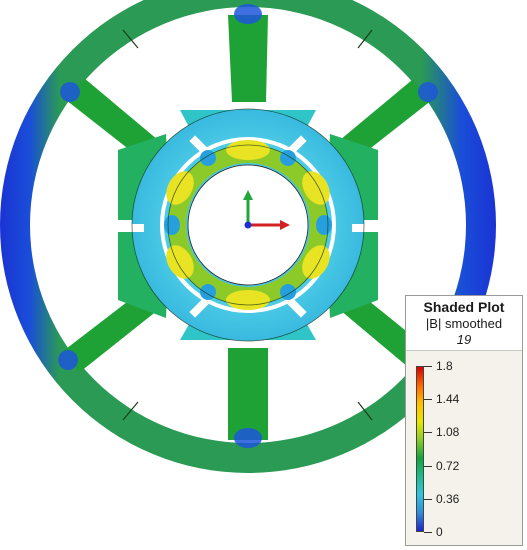 This screenshot has width=527, height=550. I want to click on legend-header: Shaded Plot |B| smoothed 19, so click(464, 323).